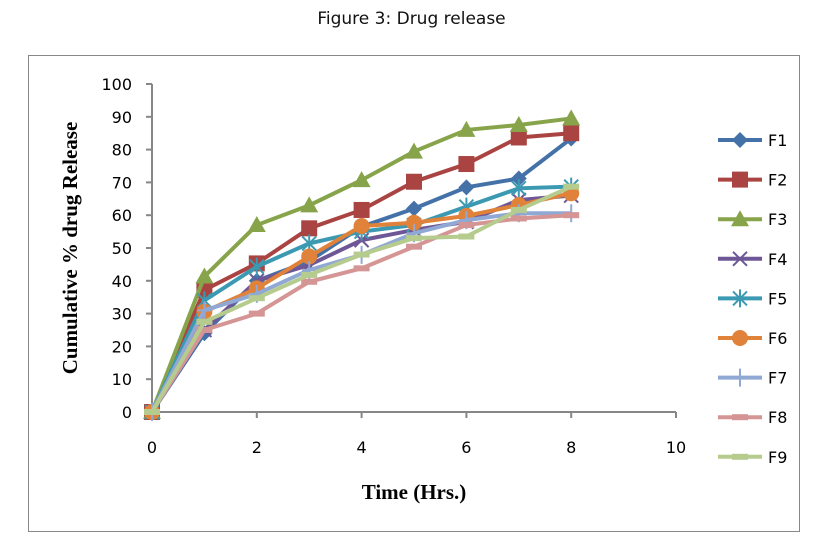 The height and width of the screenshot is (547, 823). I want to click on y-tick-label: 70, so click(122, 182).